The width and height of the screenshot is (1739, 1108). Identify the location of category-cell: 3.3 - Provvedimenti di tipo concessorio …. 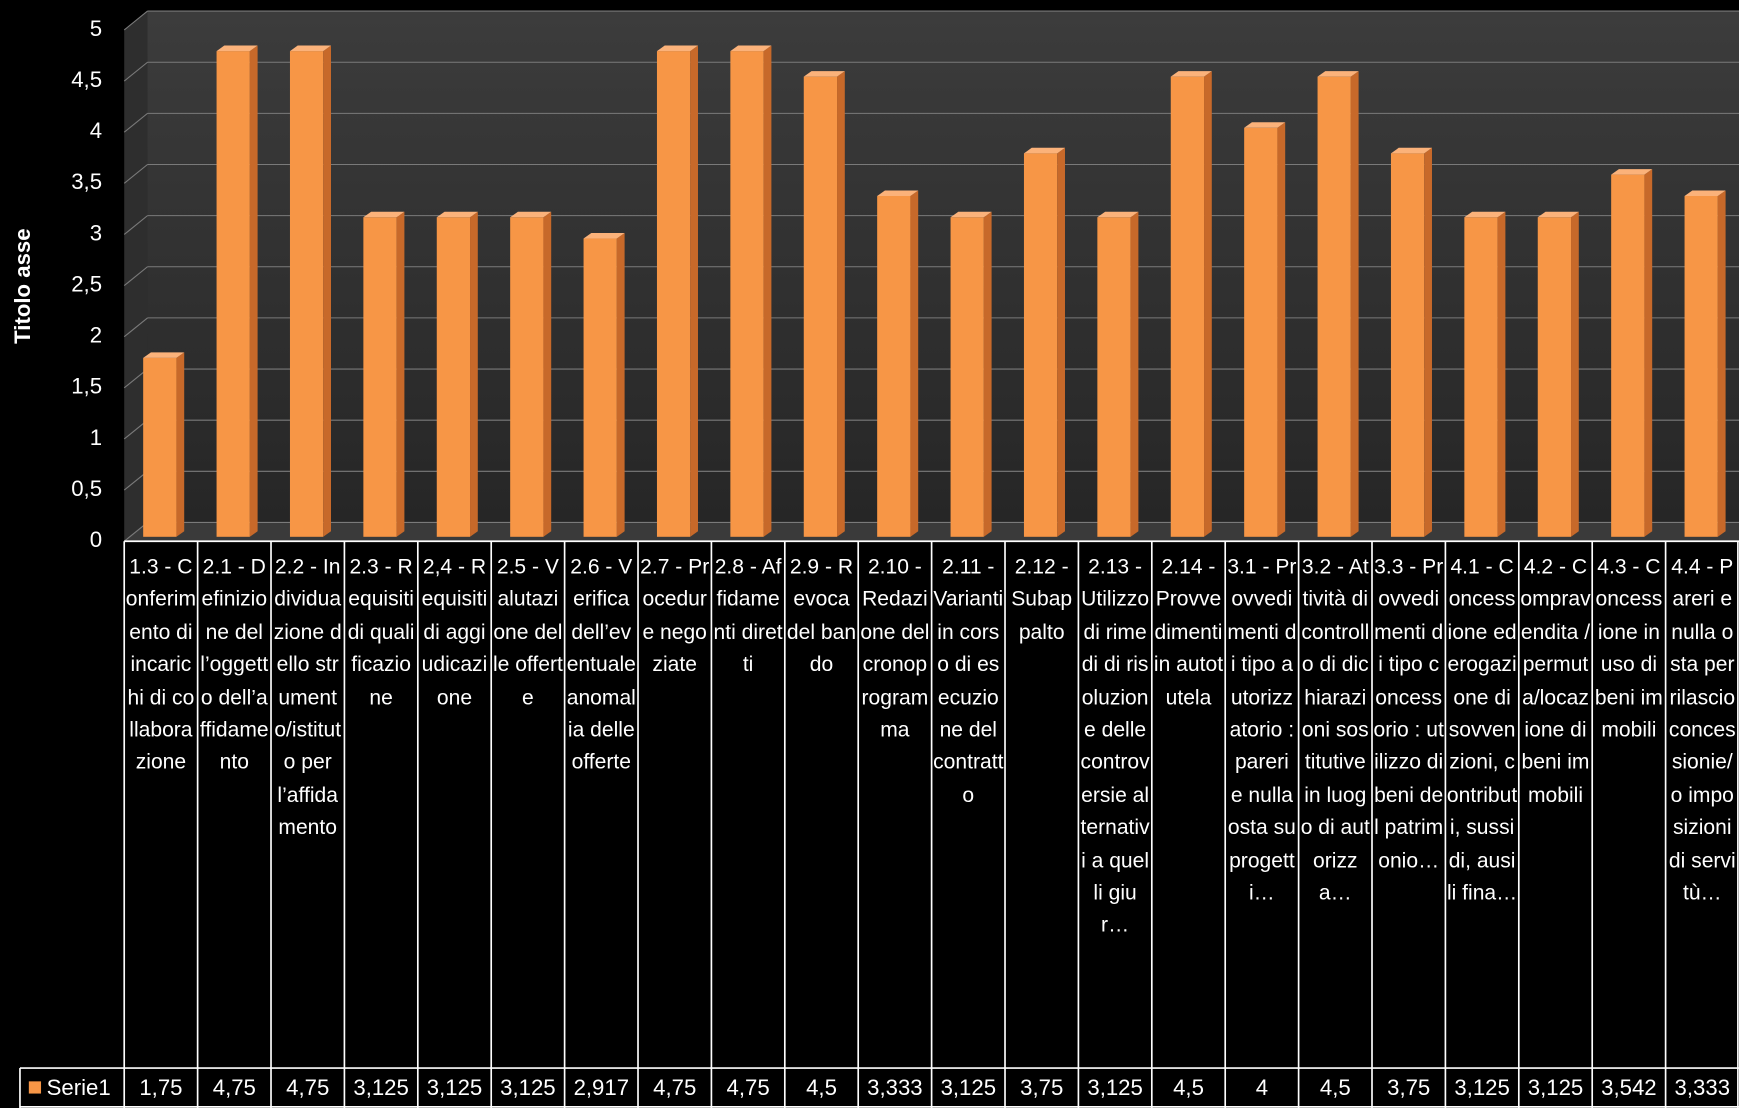
(1408, 714).